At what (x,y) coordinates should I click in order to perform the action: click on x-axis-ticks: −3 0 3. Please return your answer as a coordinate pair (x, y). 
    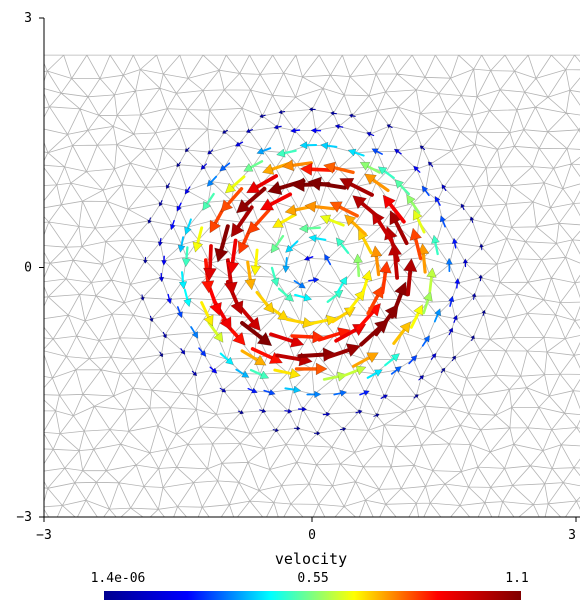
    Looking at the image, I should click on (306, 530).